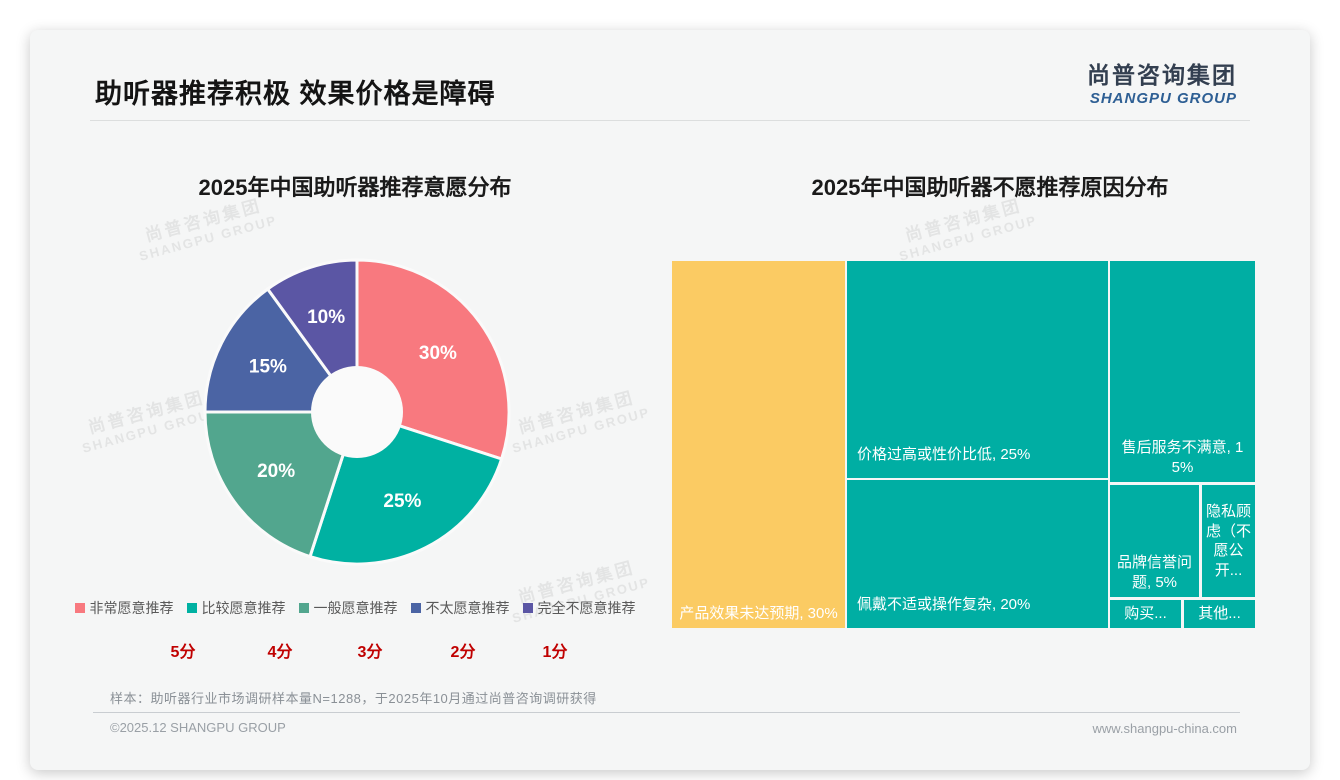 Image resolution: width=1340 pixels, height=780 pixels. Describe the element at coordinates (758, 613) in the screenshot. I see `treemap-label: 产品效果未达预期, 30%` at that location.